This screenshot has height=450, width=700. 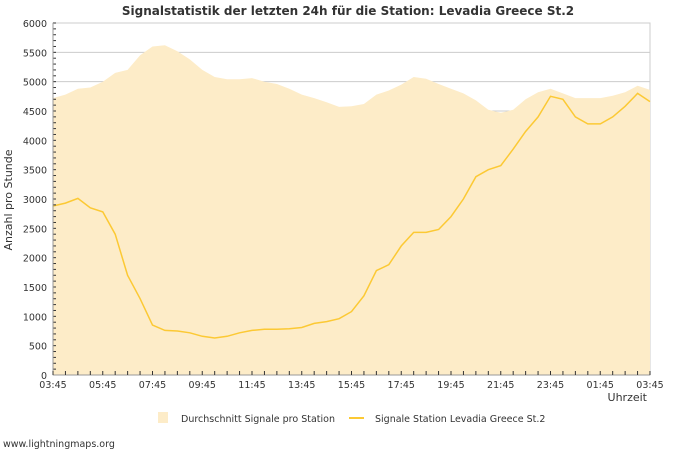 I want to click on y-tick-label: 6000, so click(x=35, y=24).